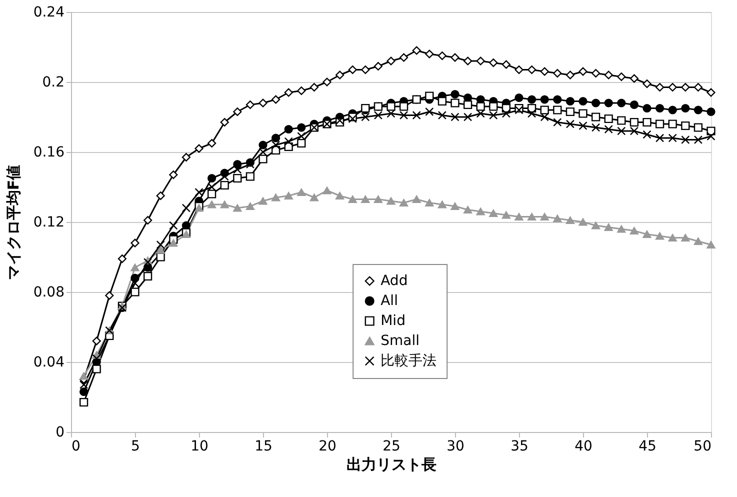 The image size is (737, 497). Describe the element at coordinates (13, 222) in the screenshot. I see `y-axis-title: マイクロ平均F値` at that location.